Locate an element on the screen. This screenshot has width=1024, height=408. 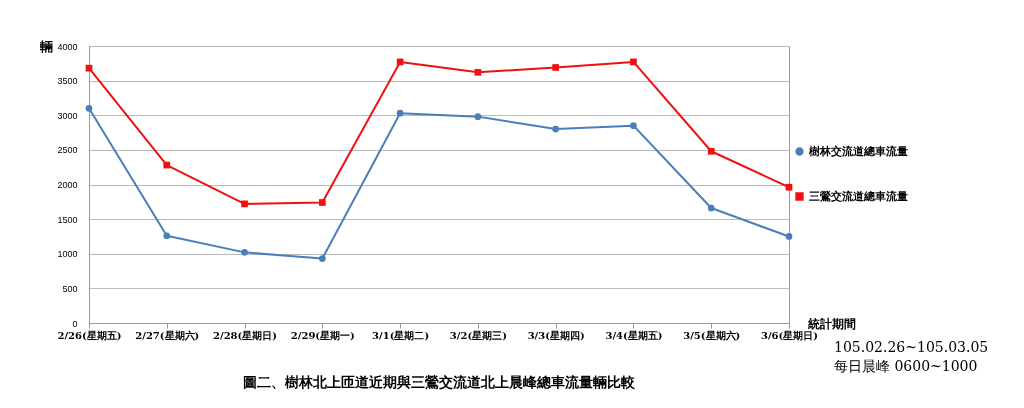
text: 圖二、樹林北上匝道近期與三鶯交流道北上晨峰總車流量輛比較 is located at coordinates (439, 382).